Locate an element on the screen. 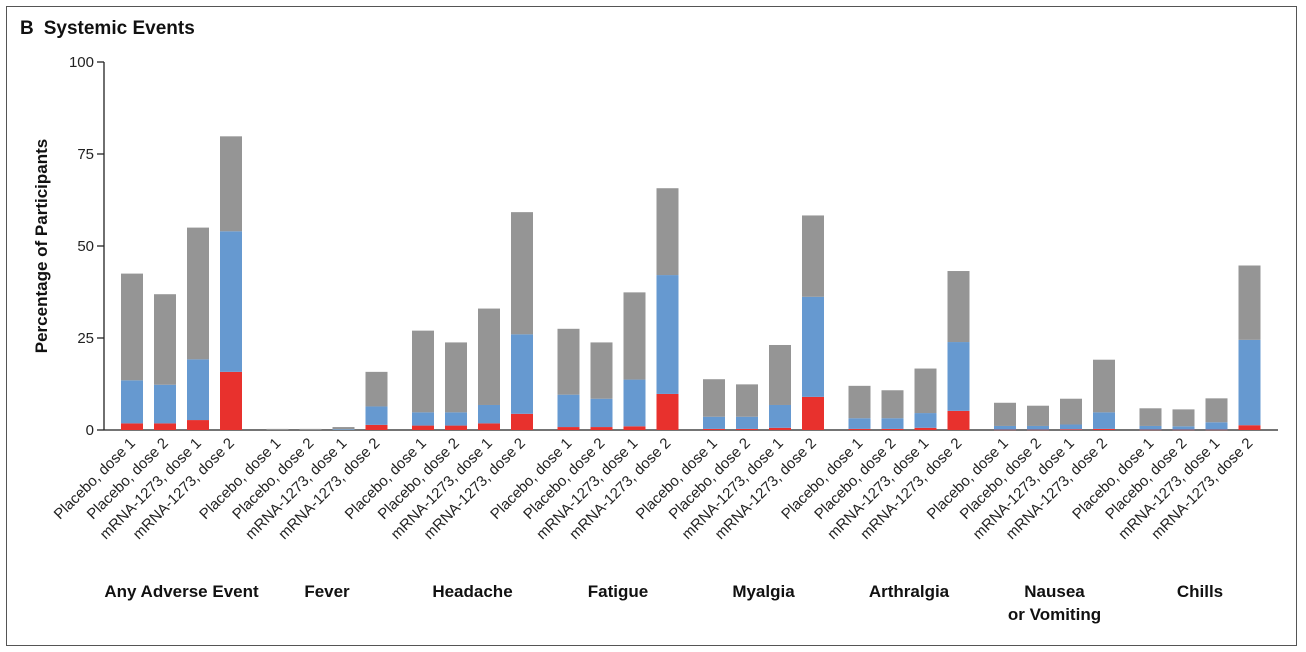 The width and height of the screenshot is (1306, 652). panel-title: B Systemic Events is located at coordinates (107, 29).